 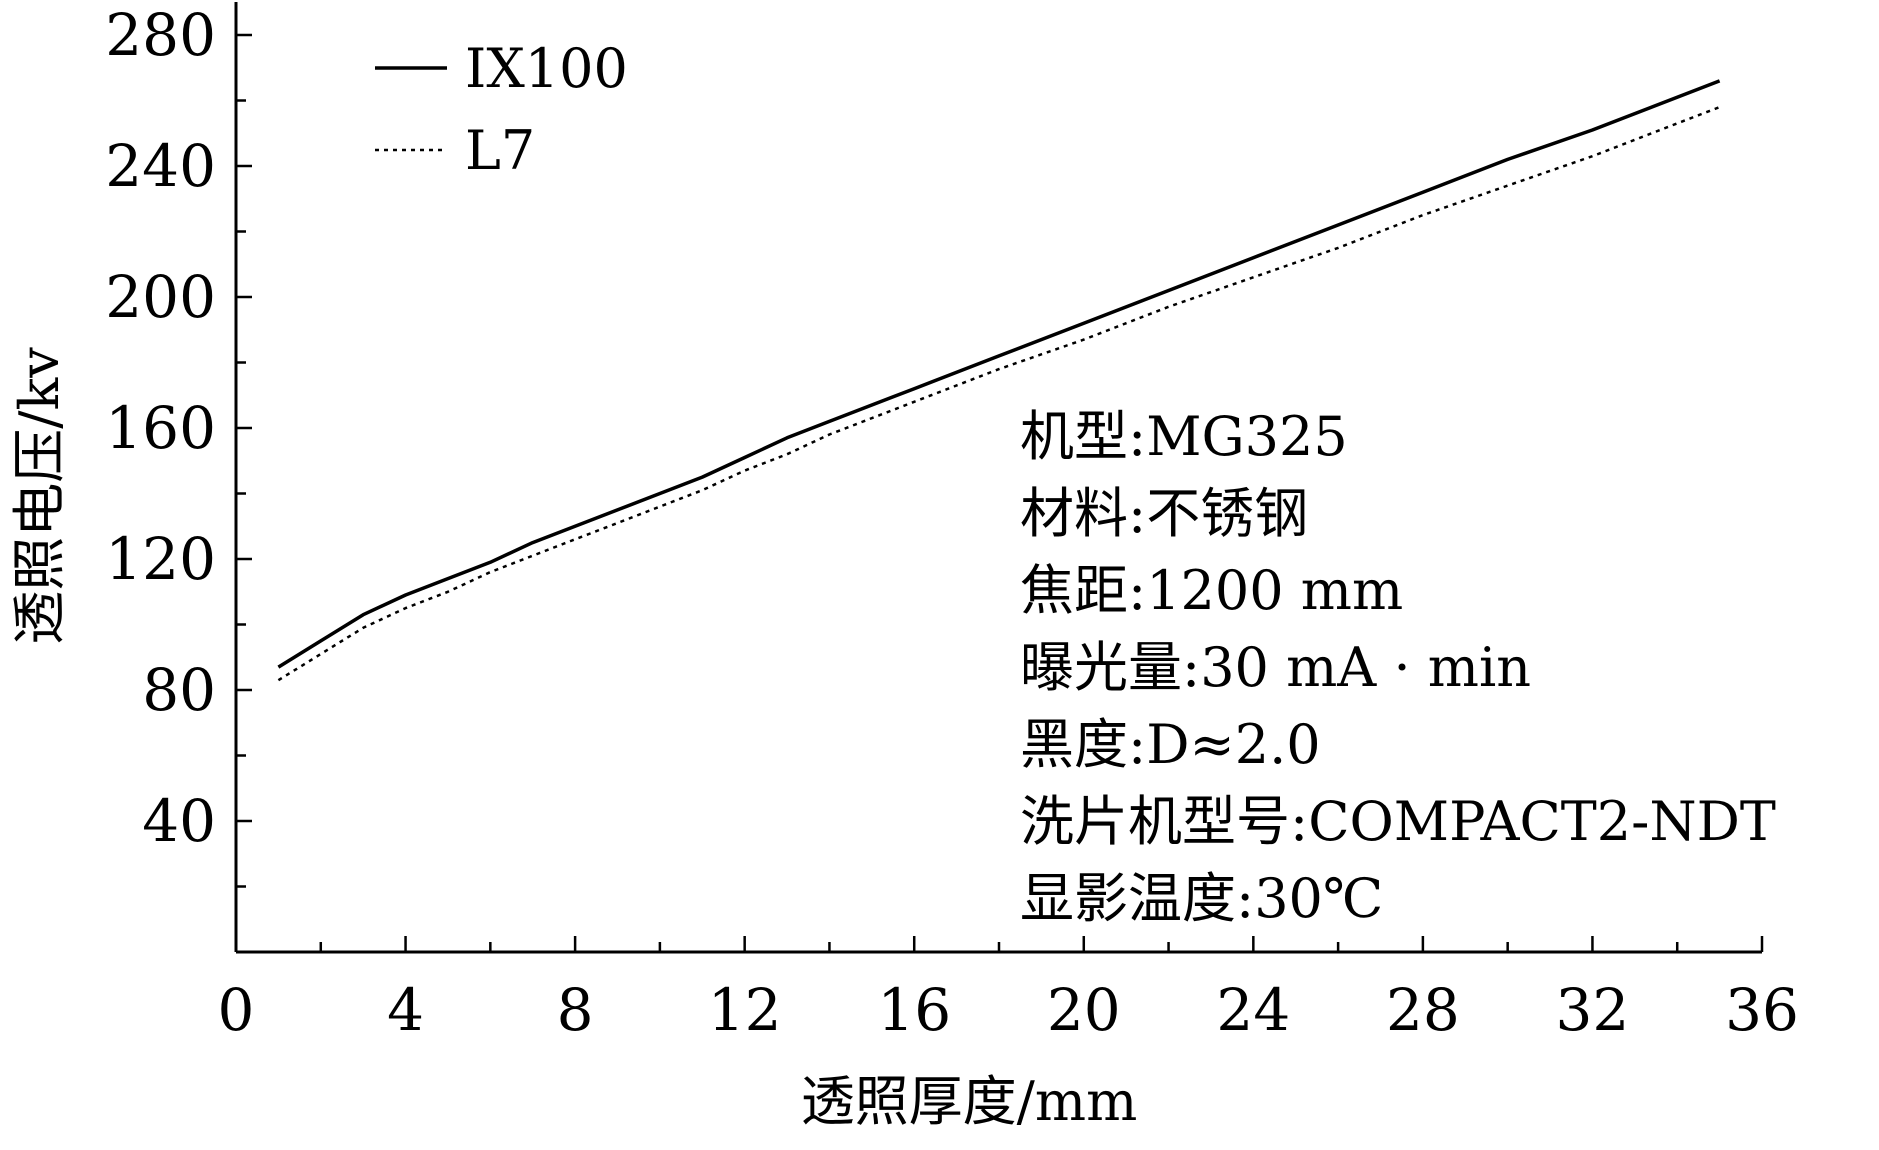 I want to click on x-tick-label: 28, so click(x=1423, y=1010).